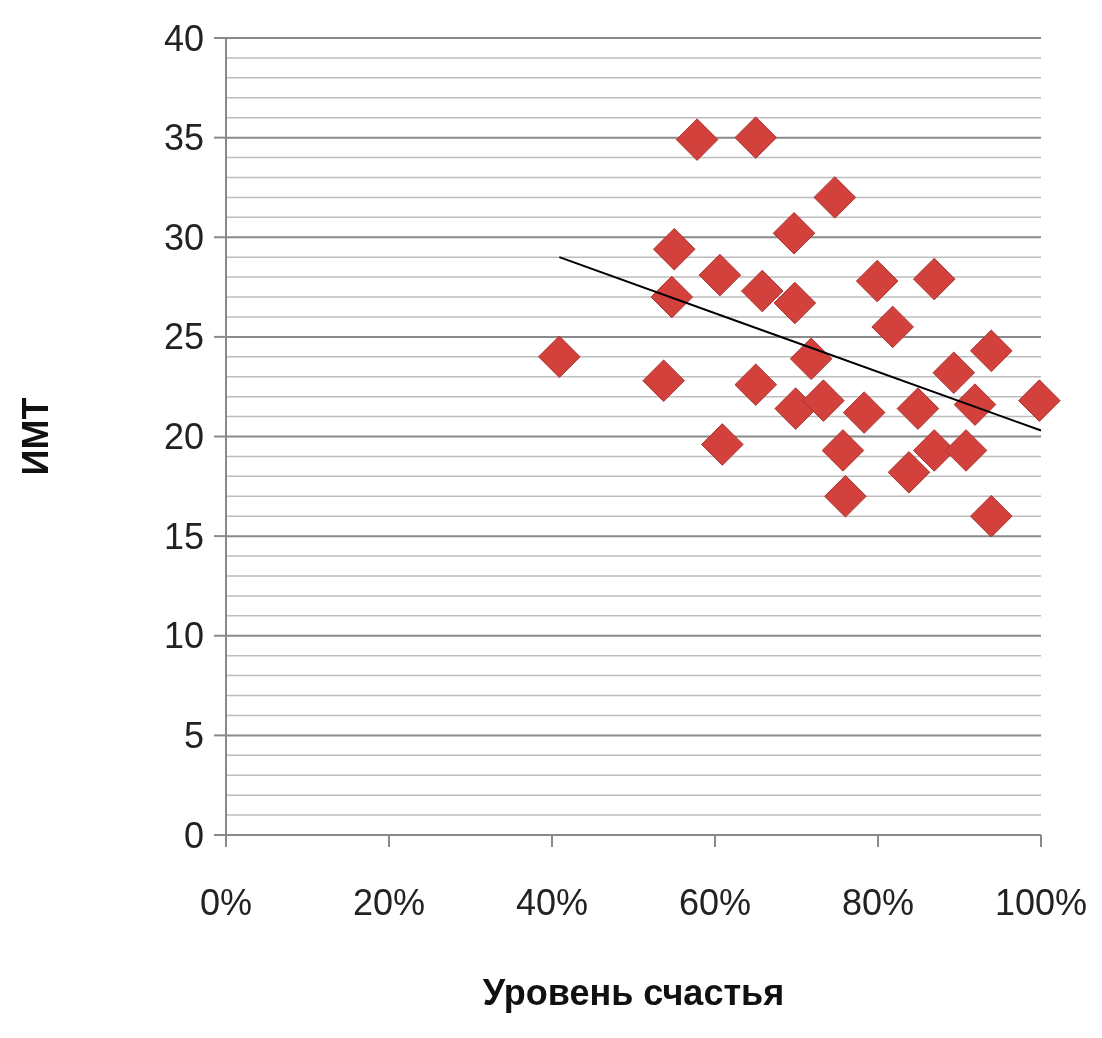 The width and height of the screenshot is (1102, 1038). Describe the element at coordinates (226, 902) in the screenshot. I see `x-tick-label: 0%` at that location.